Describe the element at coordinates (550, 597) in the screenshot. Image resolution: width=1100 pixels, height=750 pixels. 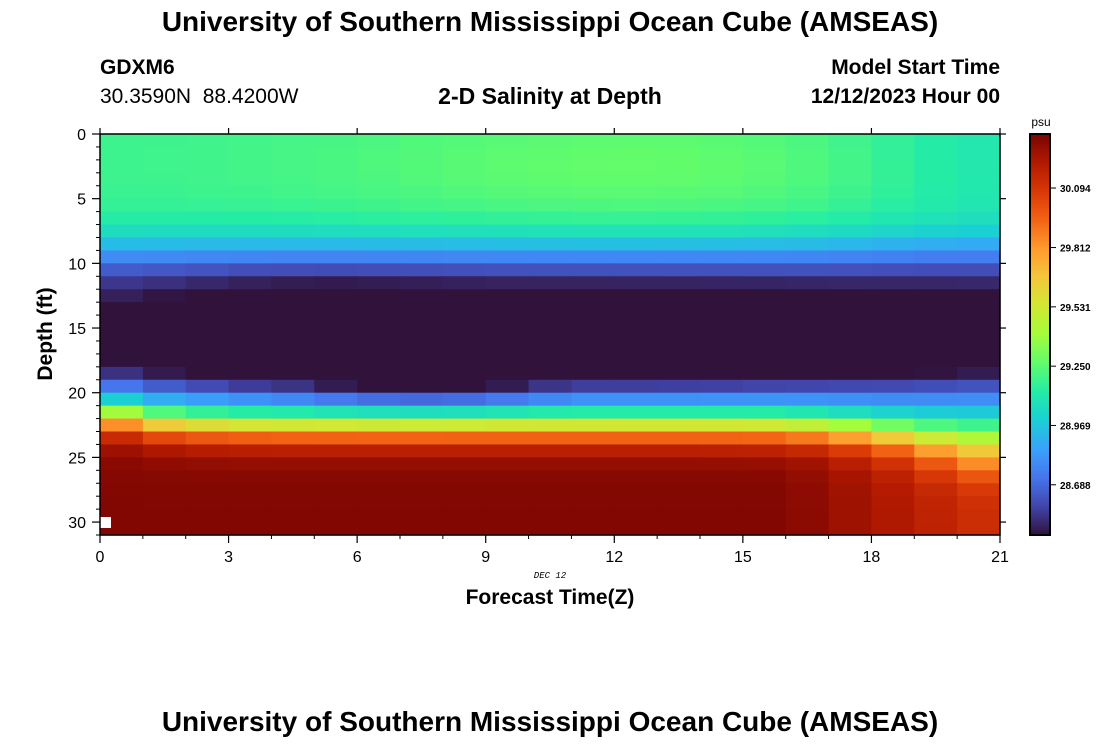
I see `x-axis-label: Forecast Time(Z)` at that location.